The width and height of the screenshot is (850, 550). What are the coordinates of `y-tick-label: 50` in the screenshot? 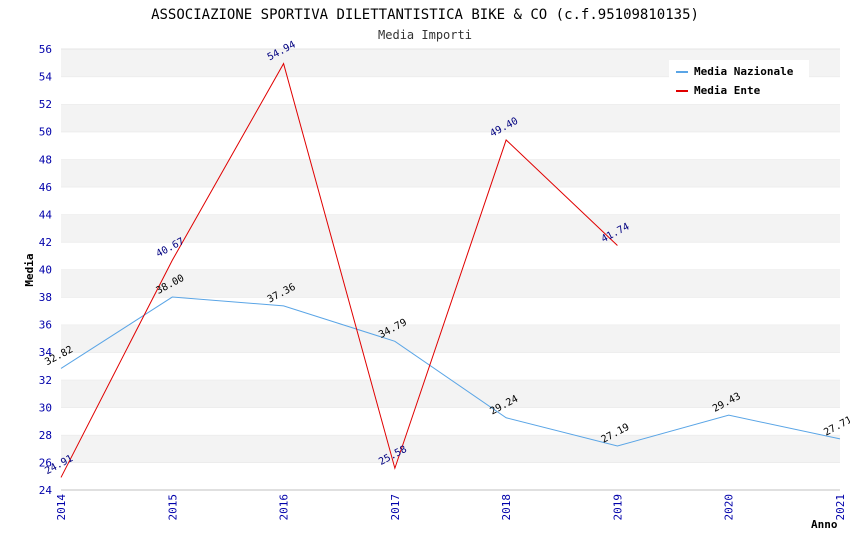 It's located at (45, 132).